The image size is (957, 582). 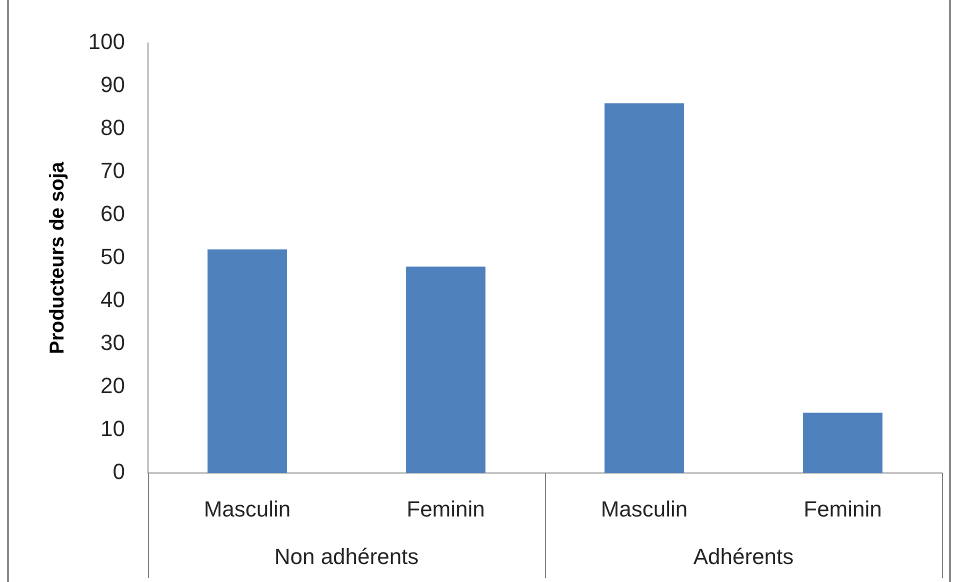 What do you see at coordinates (118, 471) in the screenshot?
I see `y-tick-label: 0` at bounding box center [118, 471].